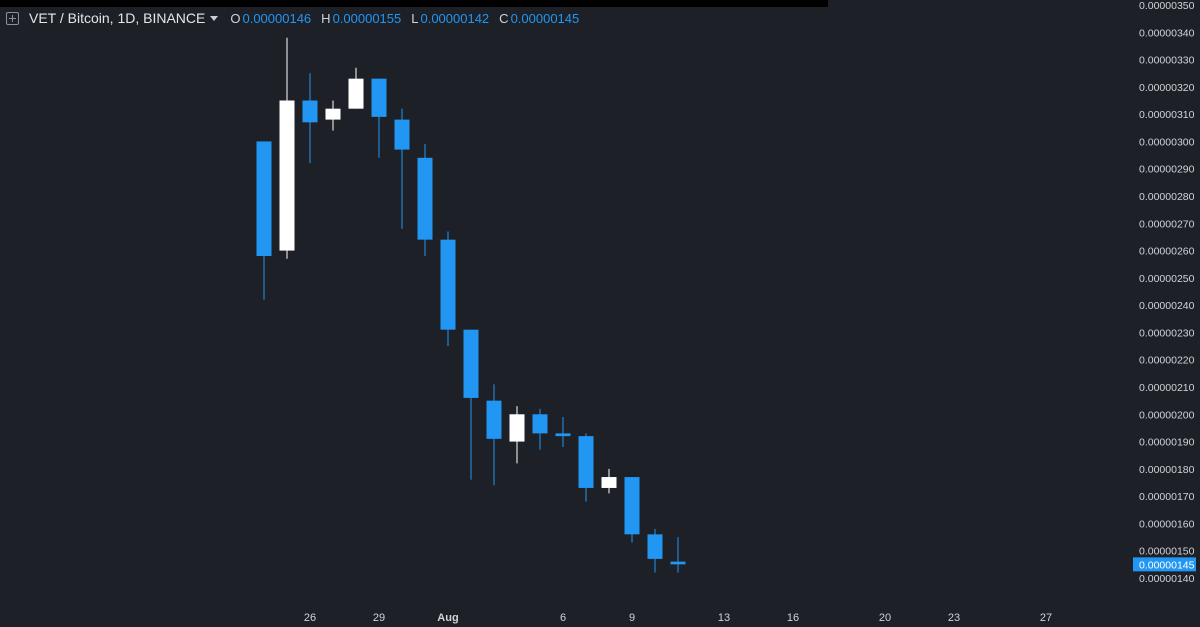 The width and height of the screenshot is (1200, 627). I want to click on open-value: 0.00000146, so click(277, 18).